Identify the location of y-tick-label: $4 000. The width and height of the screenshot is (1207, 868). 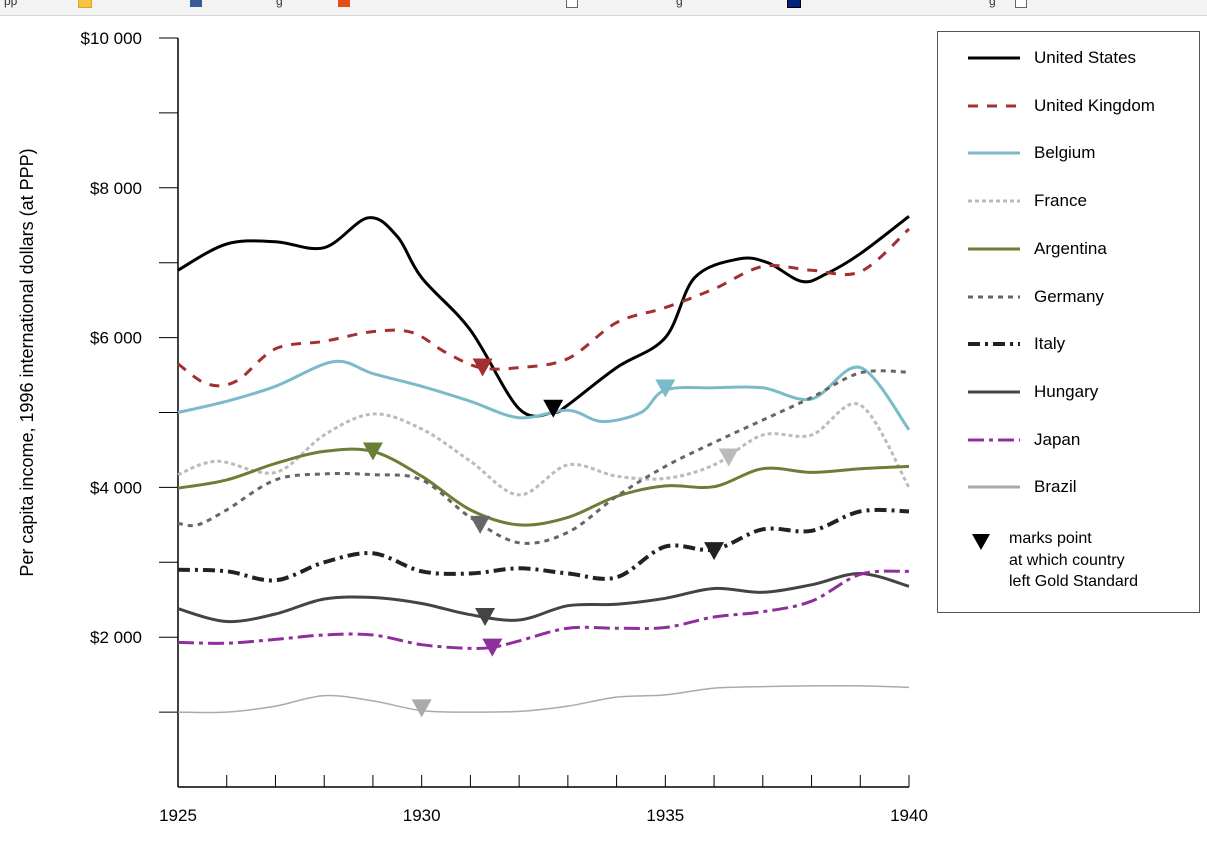
(116, 487).